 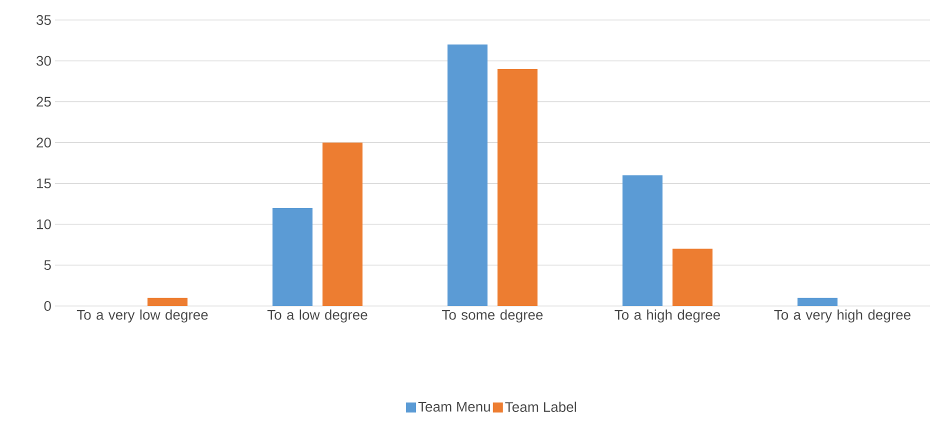 I want to click on x-tick-label: To a very high degree, so click(x=842, y=316).